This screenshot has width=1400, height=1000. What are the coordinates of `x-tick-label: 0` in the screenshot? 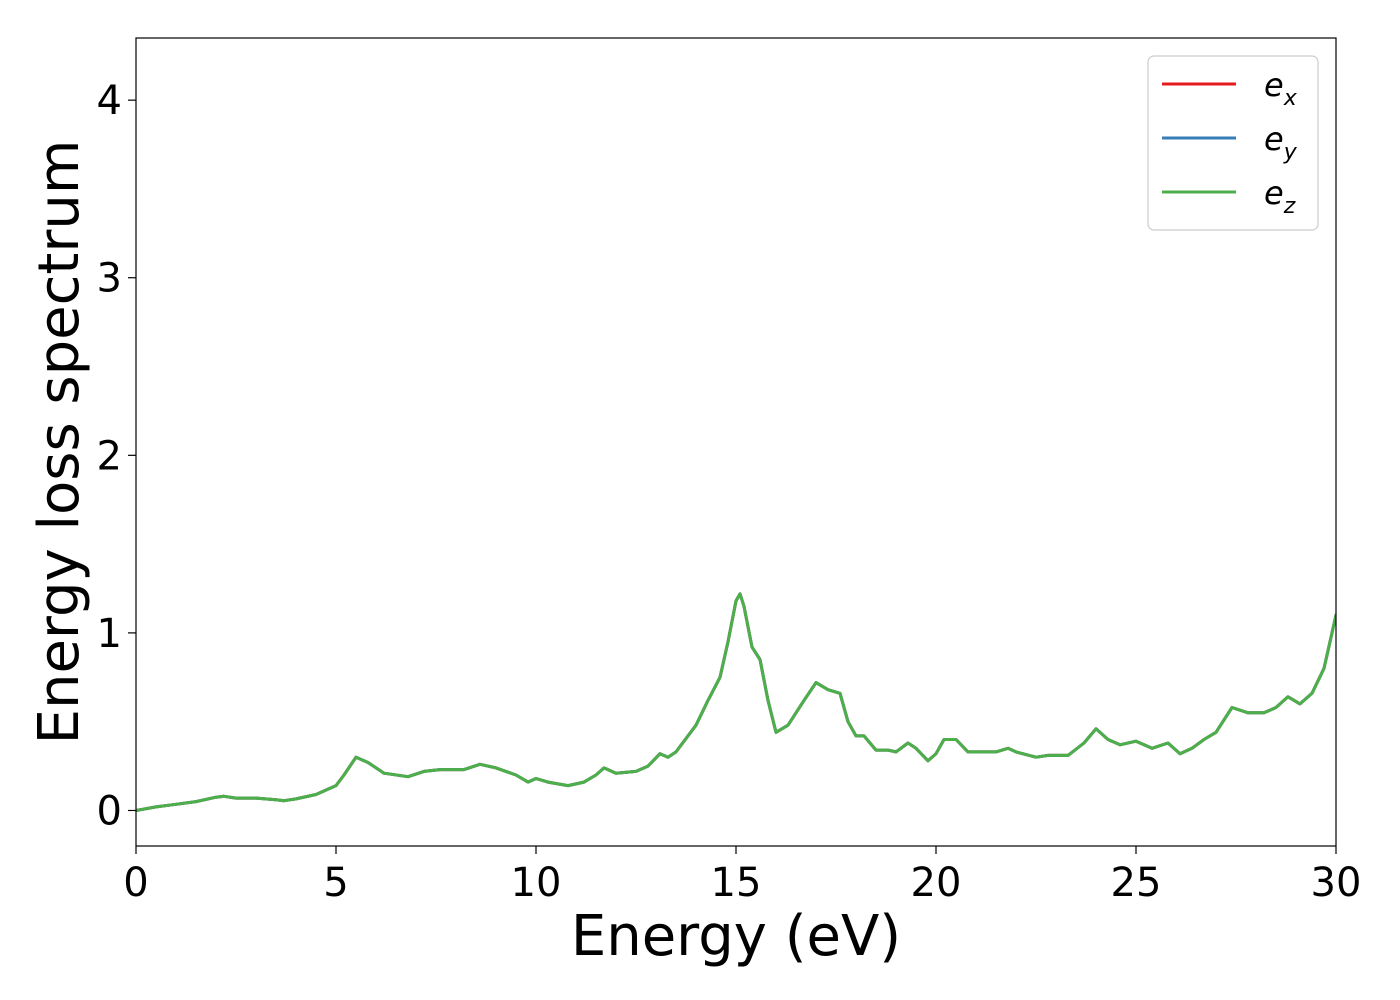 It's located at (135, 883).